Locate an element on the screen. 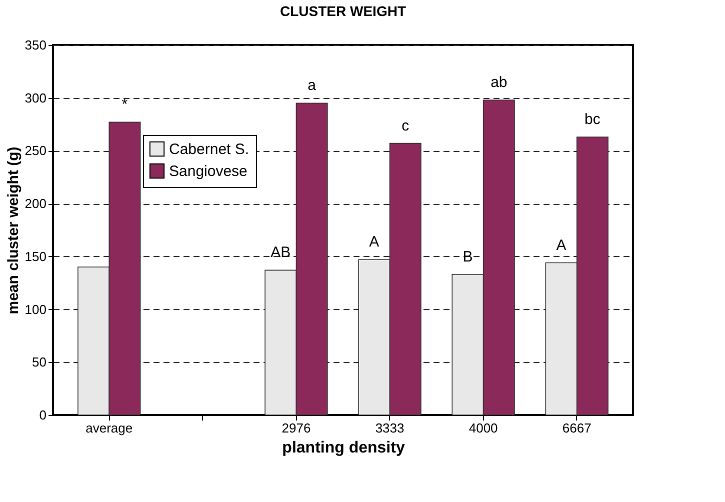  y-tick-label: 350 is located at coordinates (35, 45).